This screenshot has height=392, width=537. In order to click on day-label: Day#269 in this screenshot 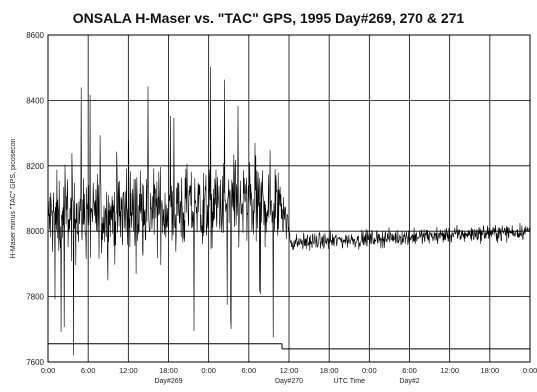, I will do `click(168, 381)`.